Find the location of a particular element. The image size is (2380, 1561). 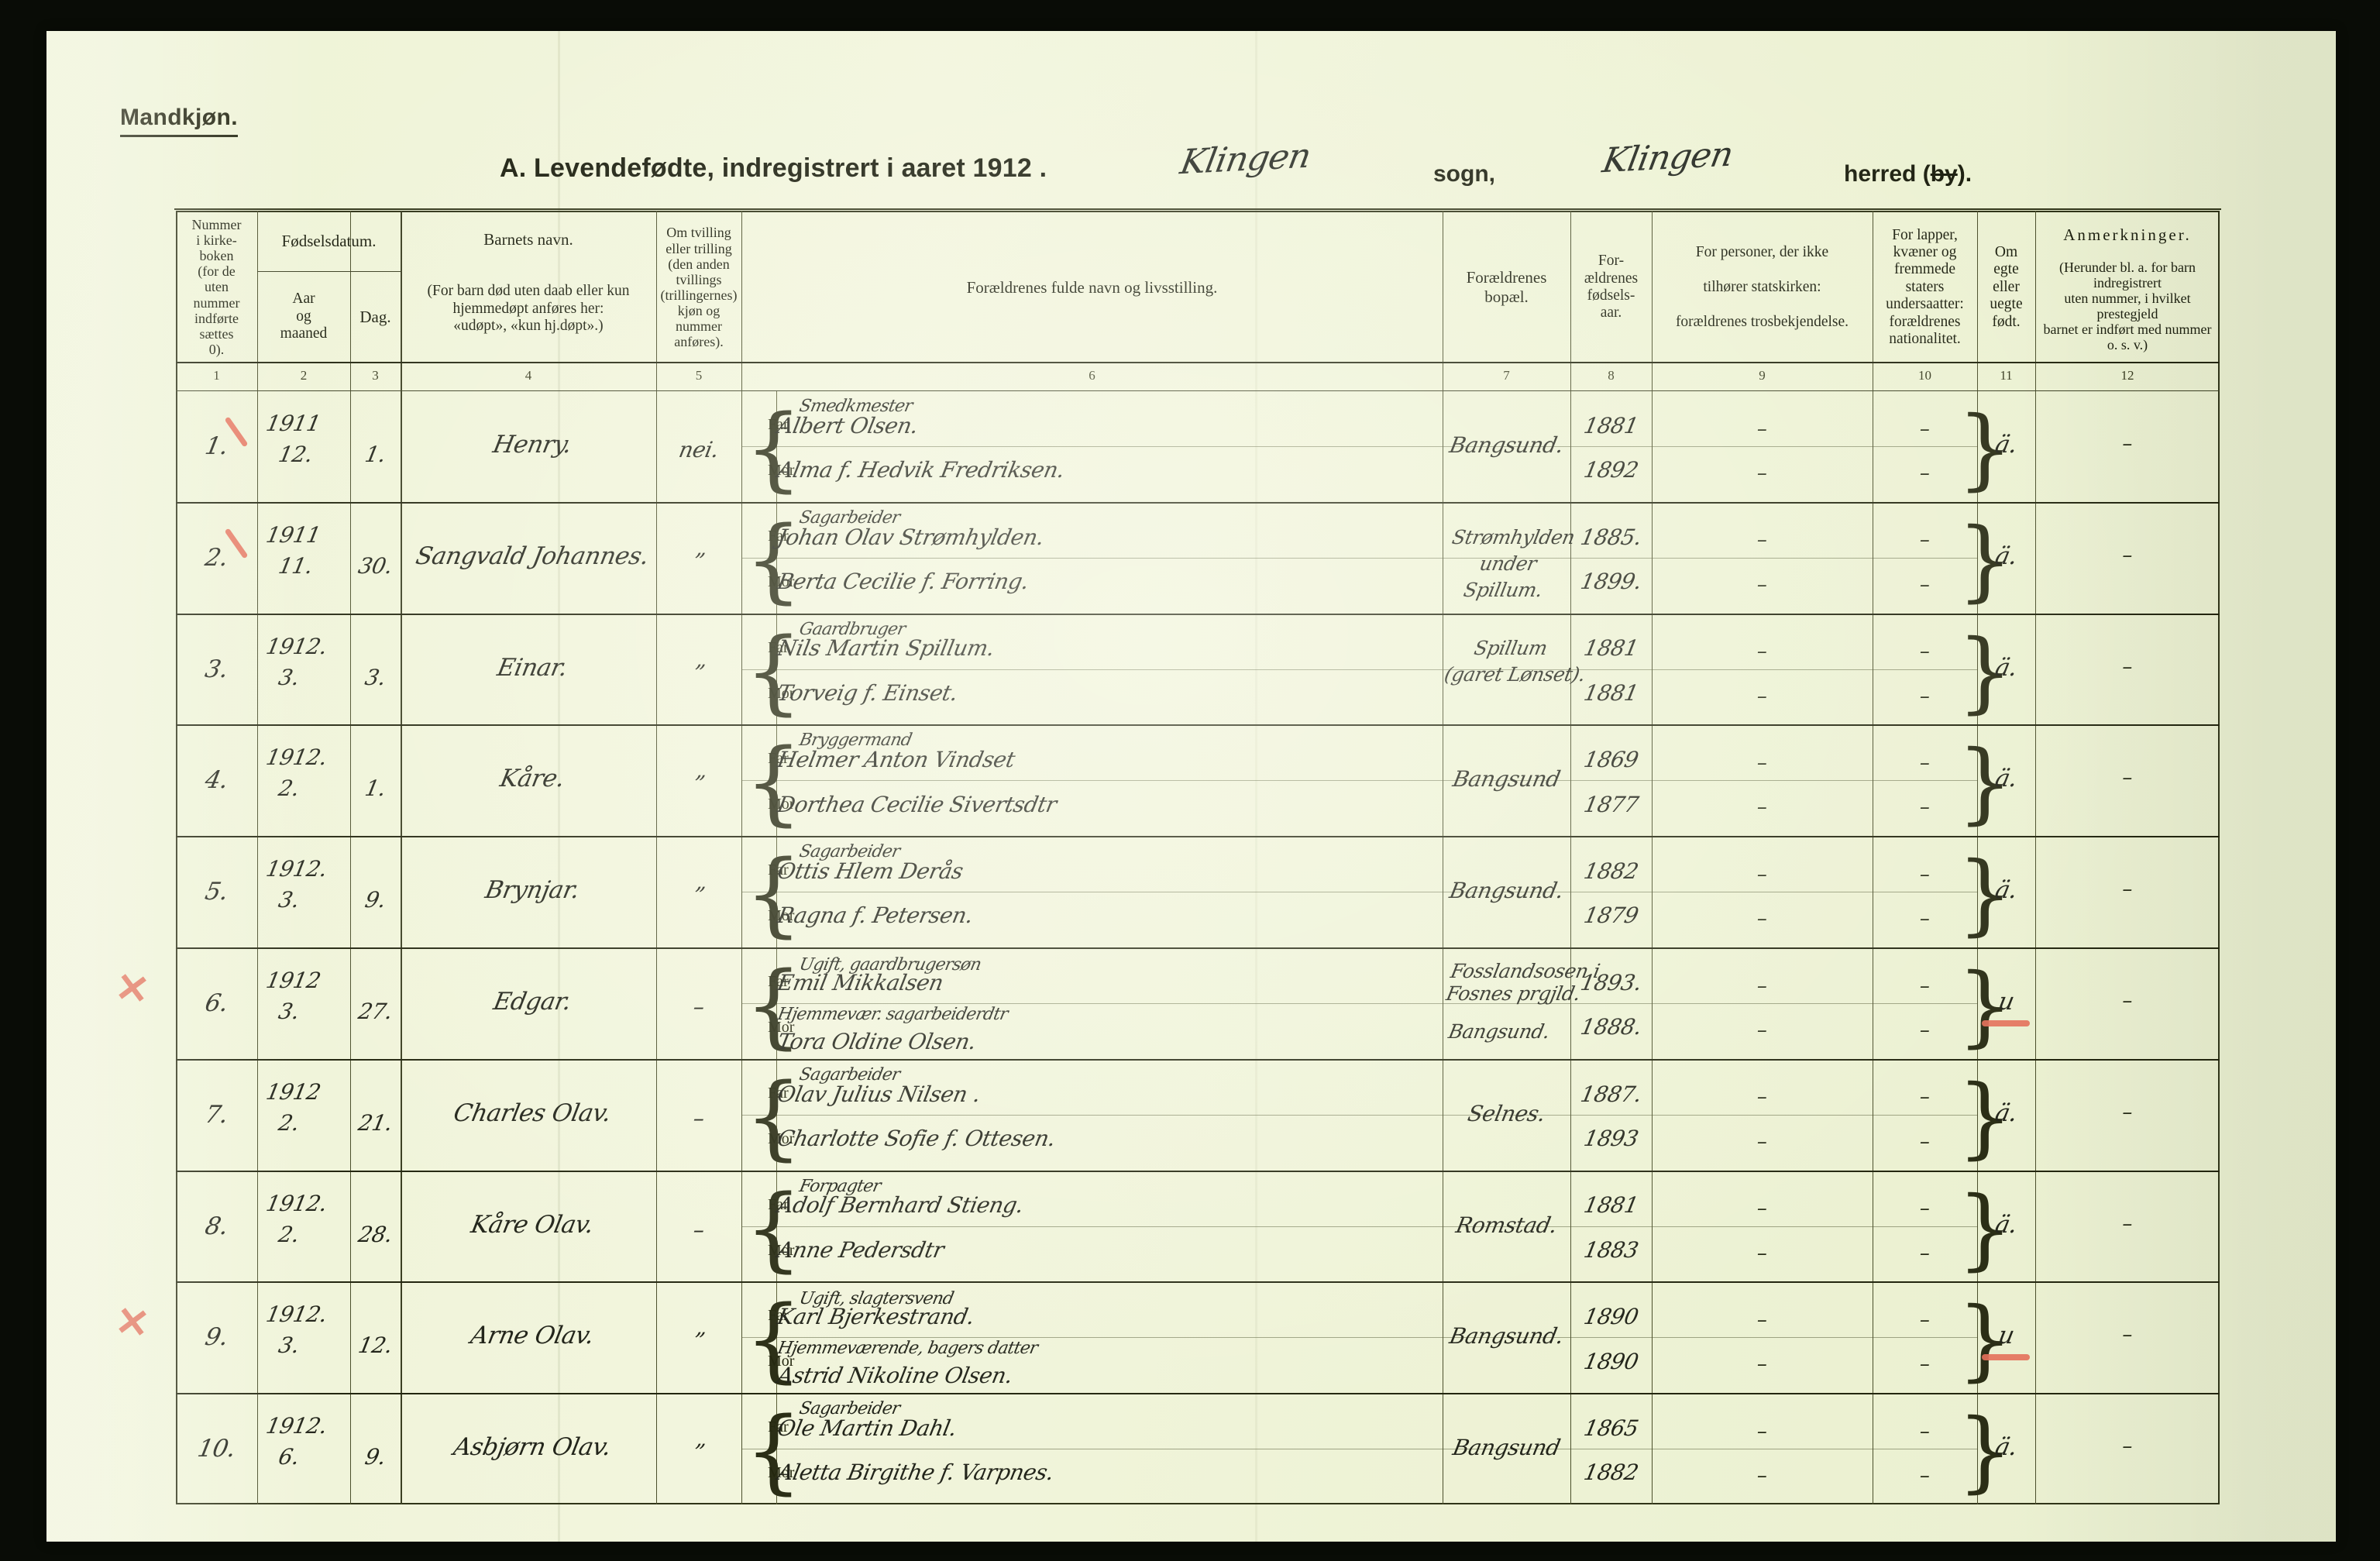

table-row-father-birthyear: 1881 is located at coordinates (1611, 425).